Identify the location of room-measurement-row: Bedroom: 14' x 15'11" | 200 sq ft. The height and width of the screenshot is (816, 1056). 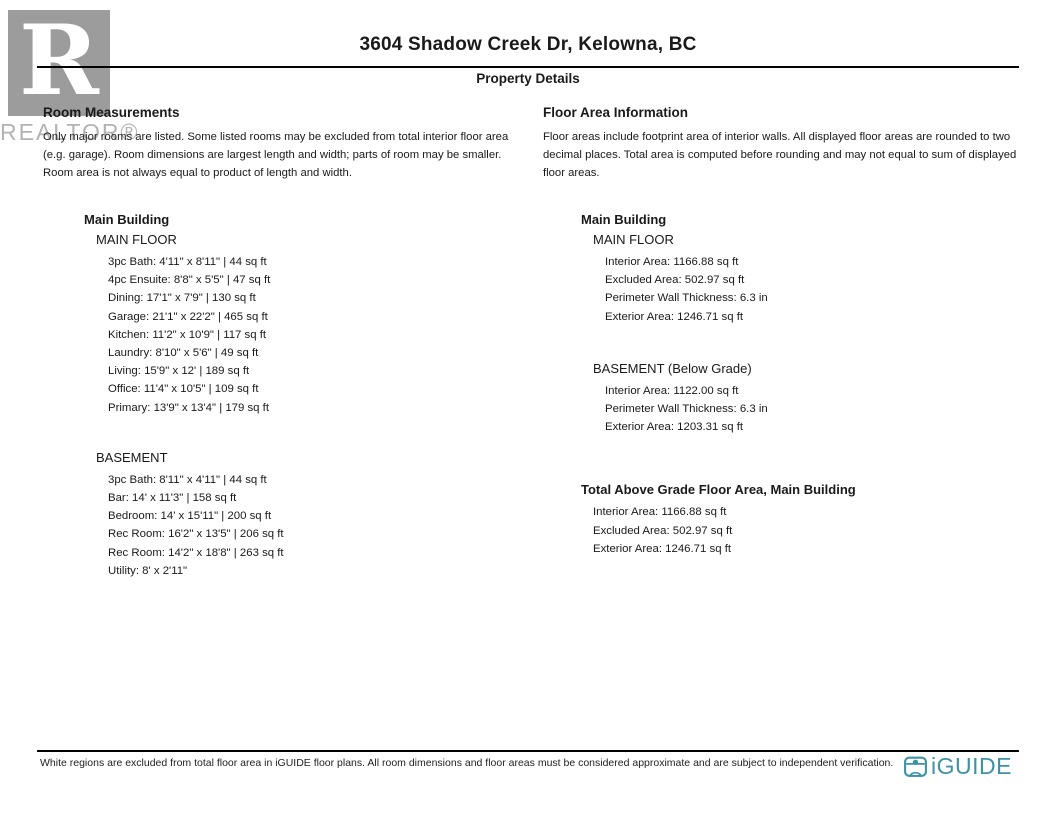
(190, 516).